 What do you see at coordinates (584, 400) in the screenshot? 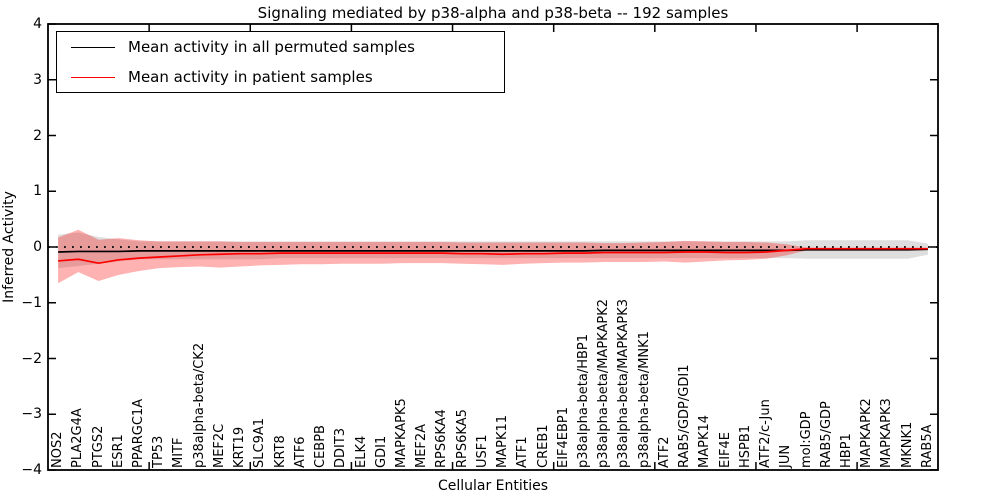
I see `x-tick-label: p38alpha-beta/HBP1` at bounding box center [584, 400].